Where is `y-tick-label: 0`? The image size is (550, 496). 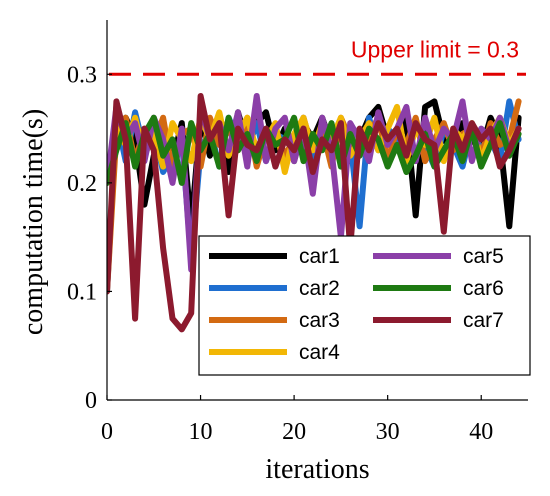 y-tick-label: 0 is located at coordinates (91, 401).